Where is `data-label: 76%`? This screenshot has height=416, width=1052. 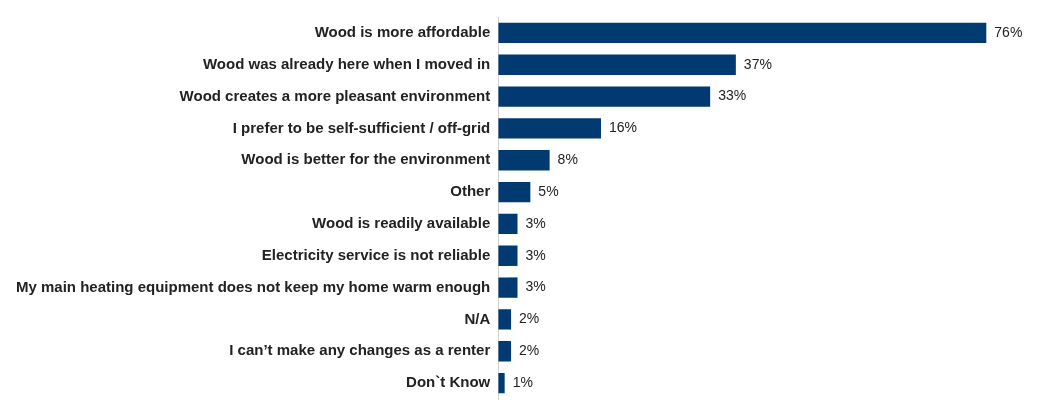
data-label: 76% is located at coordinates (1008, 31).